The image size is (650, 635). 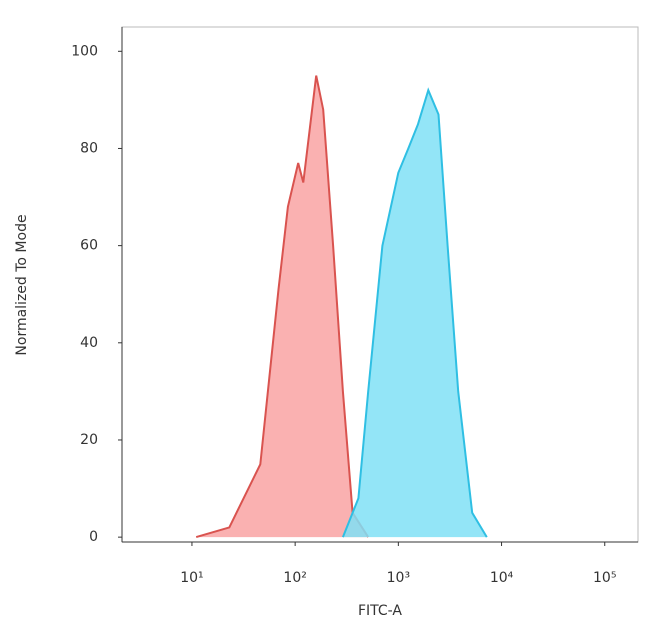 I want to click on y-tick-label: 0, so click(x=93, y=537).